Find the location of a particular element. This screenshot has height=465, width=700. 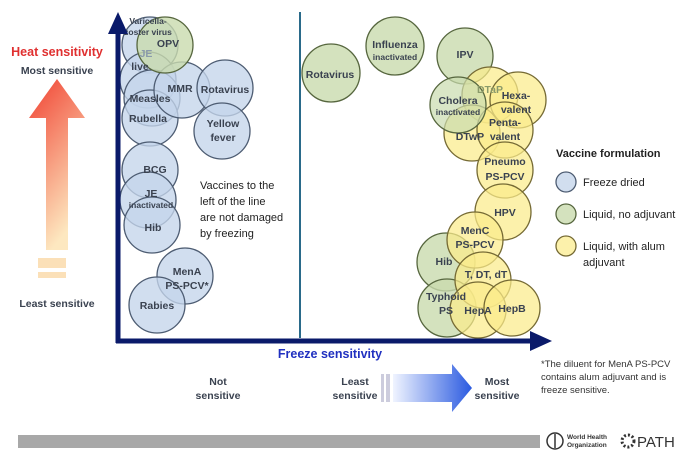

svg-text: by freezing is located at coordinates (227, 234).